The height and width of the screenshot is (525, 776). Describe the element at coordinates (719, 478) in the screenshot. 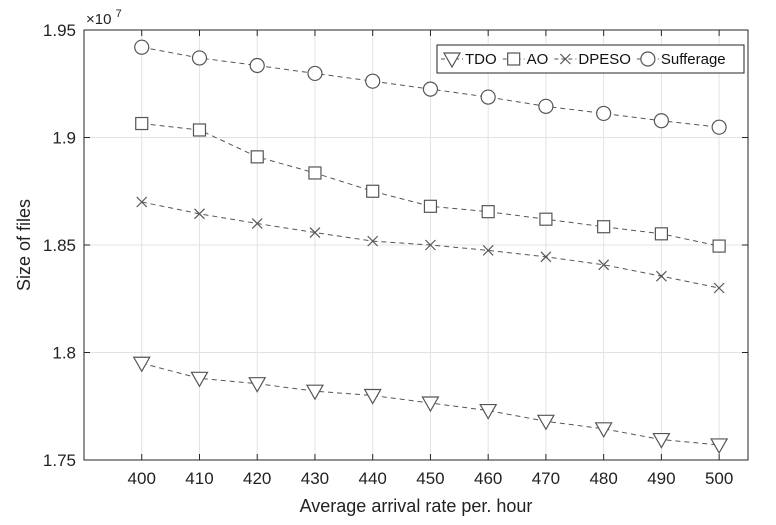

I see `x-tick-label: 500` at that location.